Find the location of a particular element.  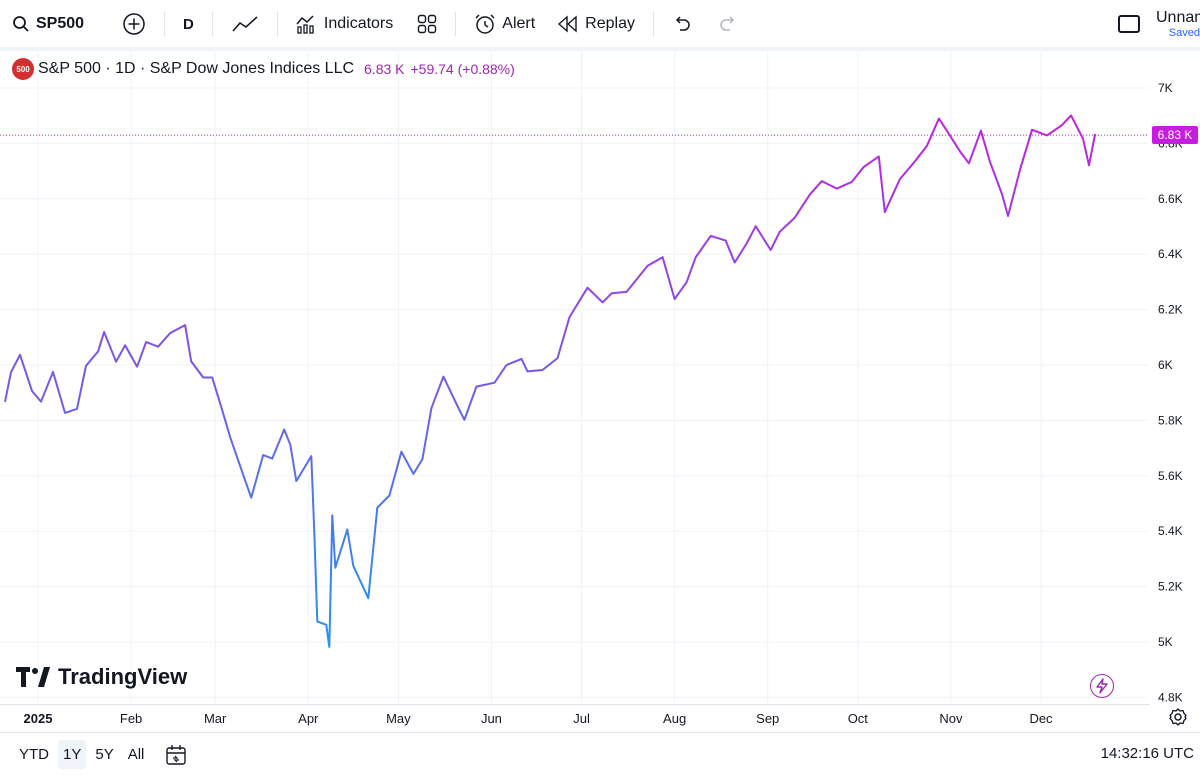

price-tick-label: 5K is located at coordinates (1165, 642).